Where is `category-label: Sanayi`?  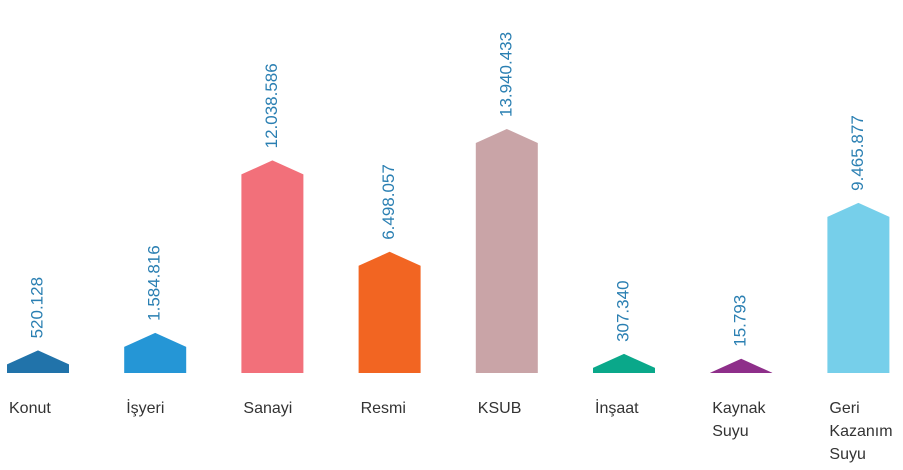
category-label: Sanayi is located at coordinates (268, 408).